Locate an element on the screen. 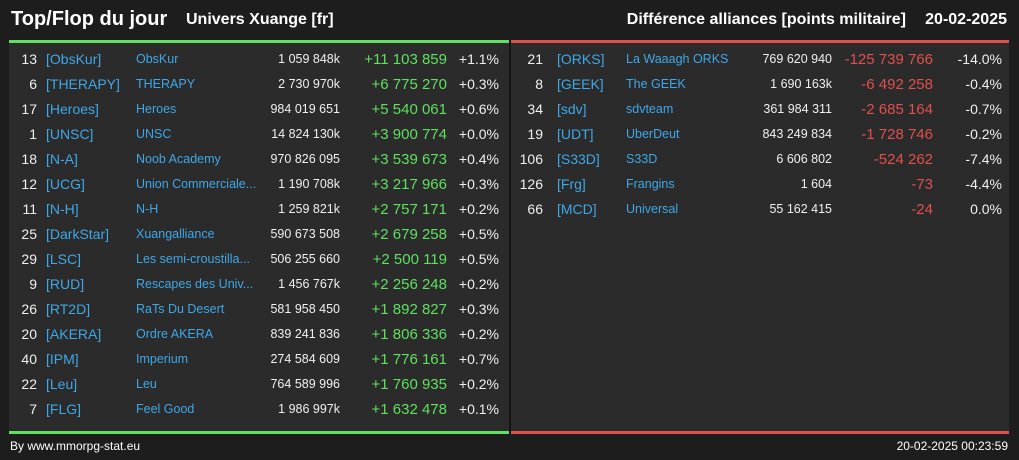  alliance-rank: 34 is located at coordinates (535, 109).